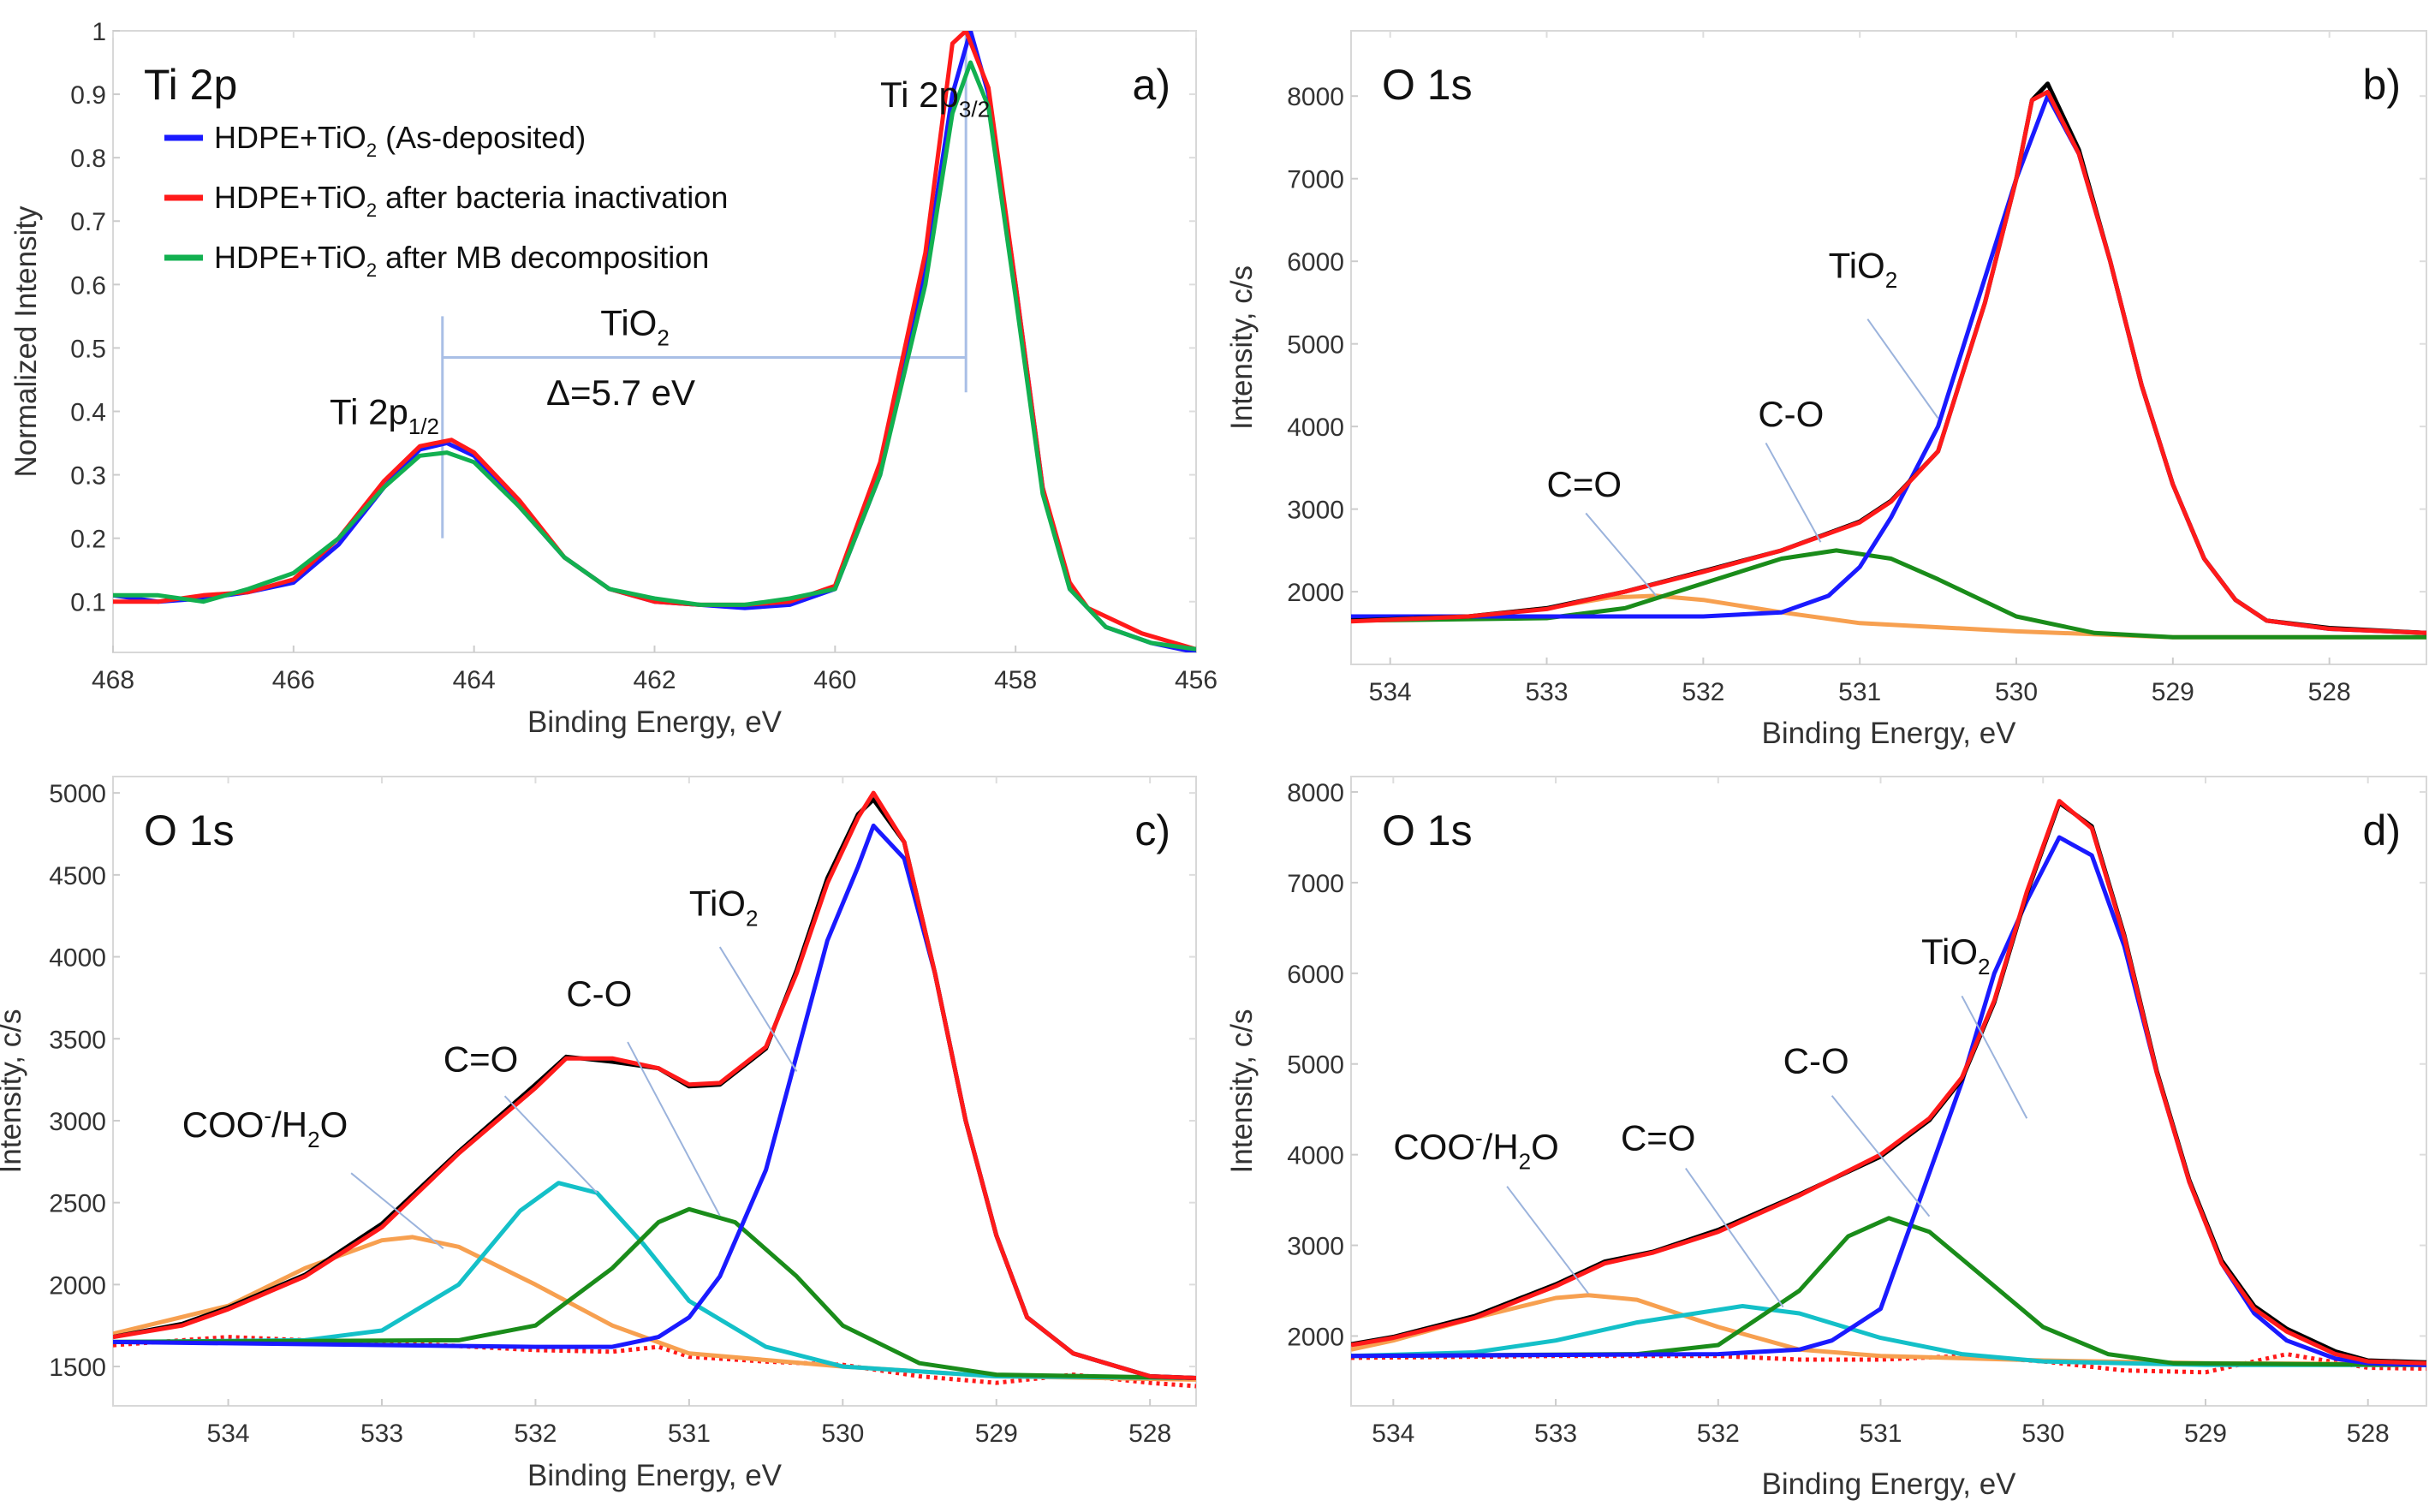 The image size is (2435, 1512). What do you see at coordinates (265, 1127) in the screenshot?
I see `annotation-label: COO-​/H2​O` at bounding box center [265, 1127].